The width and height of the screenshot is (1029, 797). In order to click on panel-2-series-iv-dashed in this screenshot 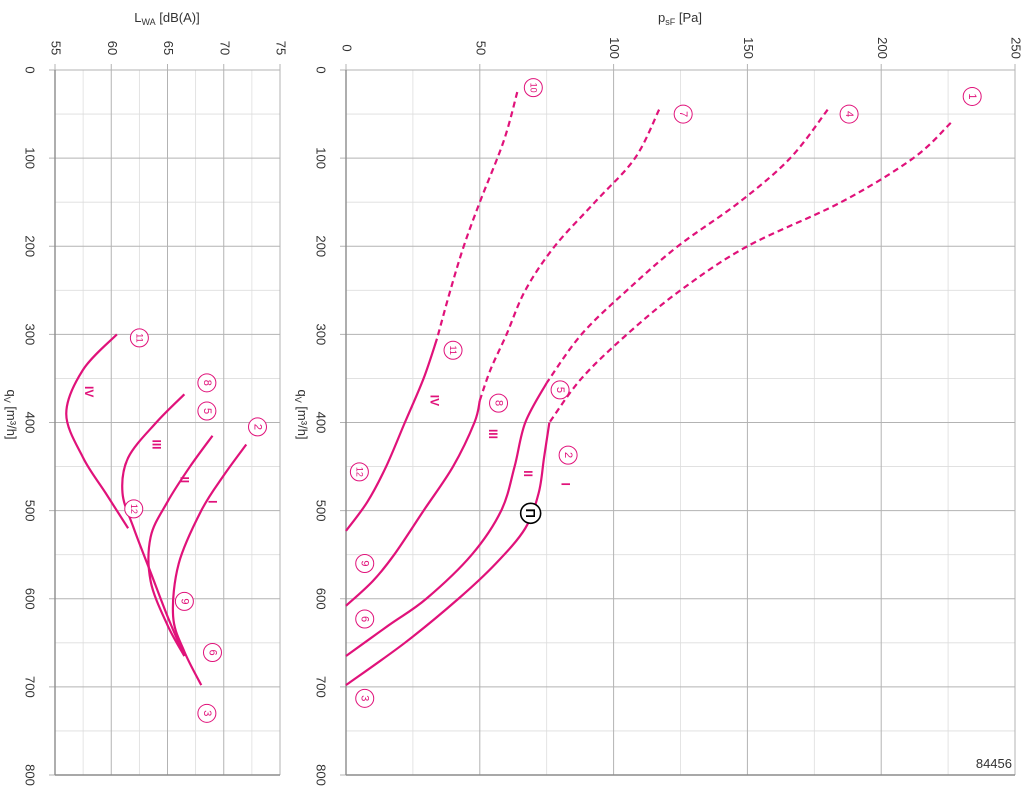, I will do `click(477, 215)`.